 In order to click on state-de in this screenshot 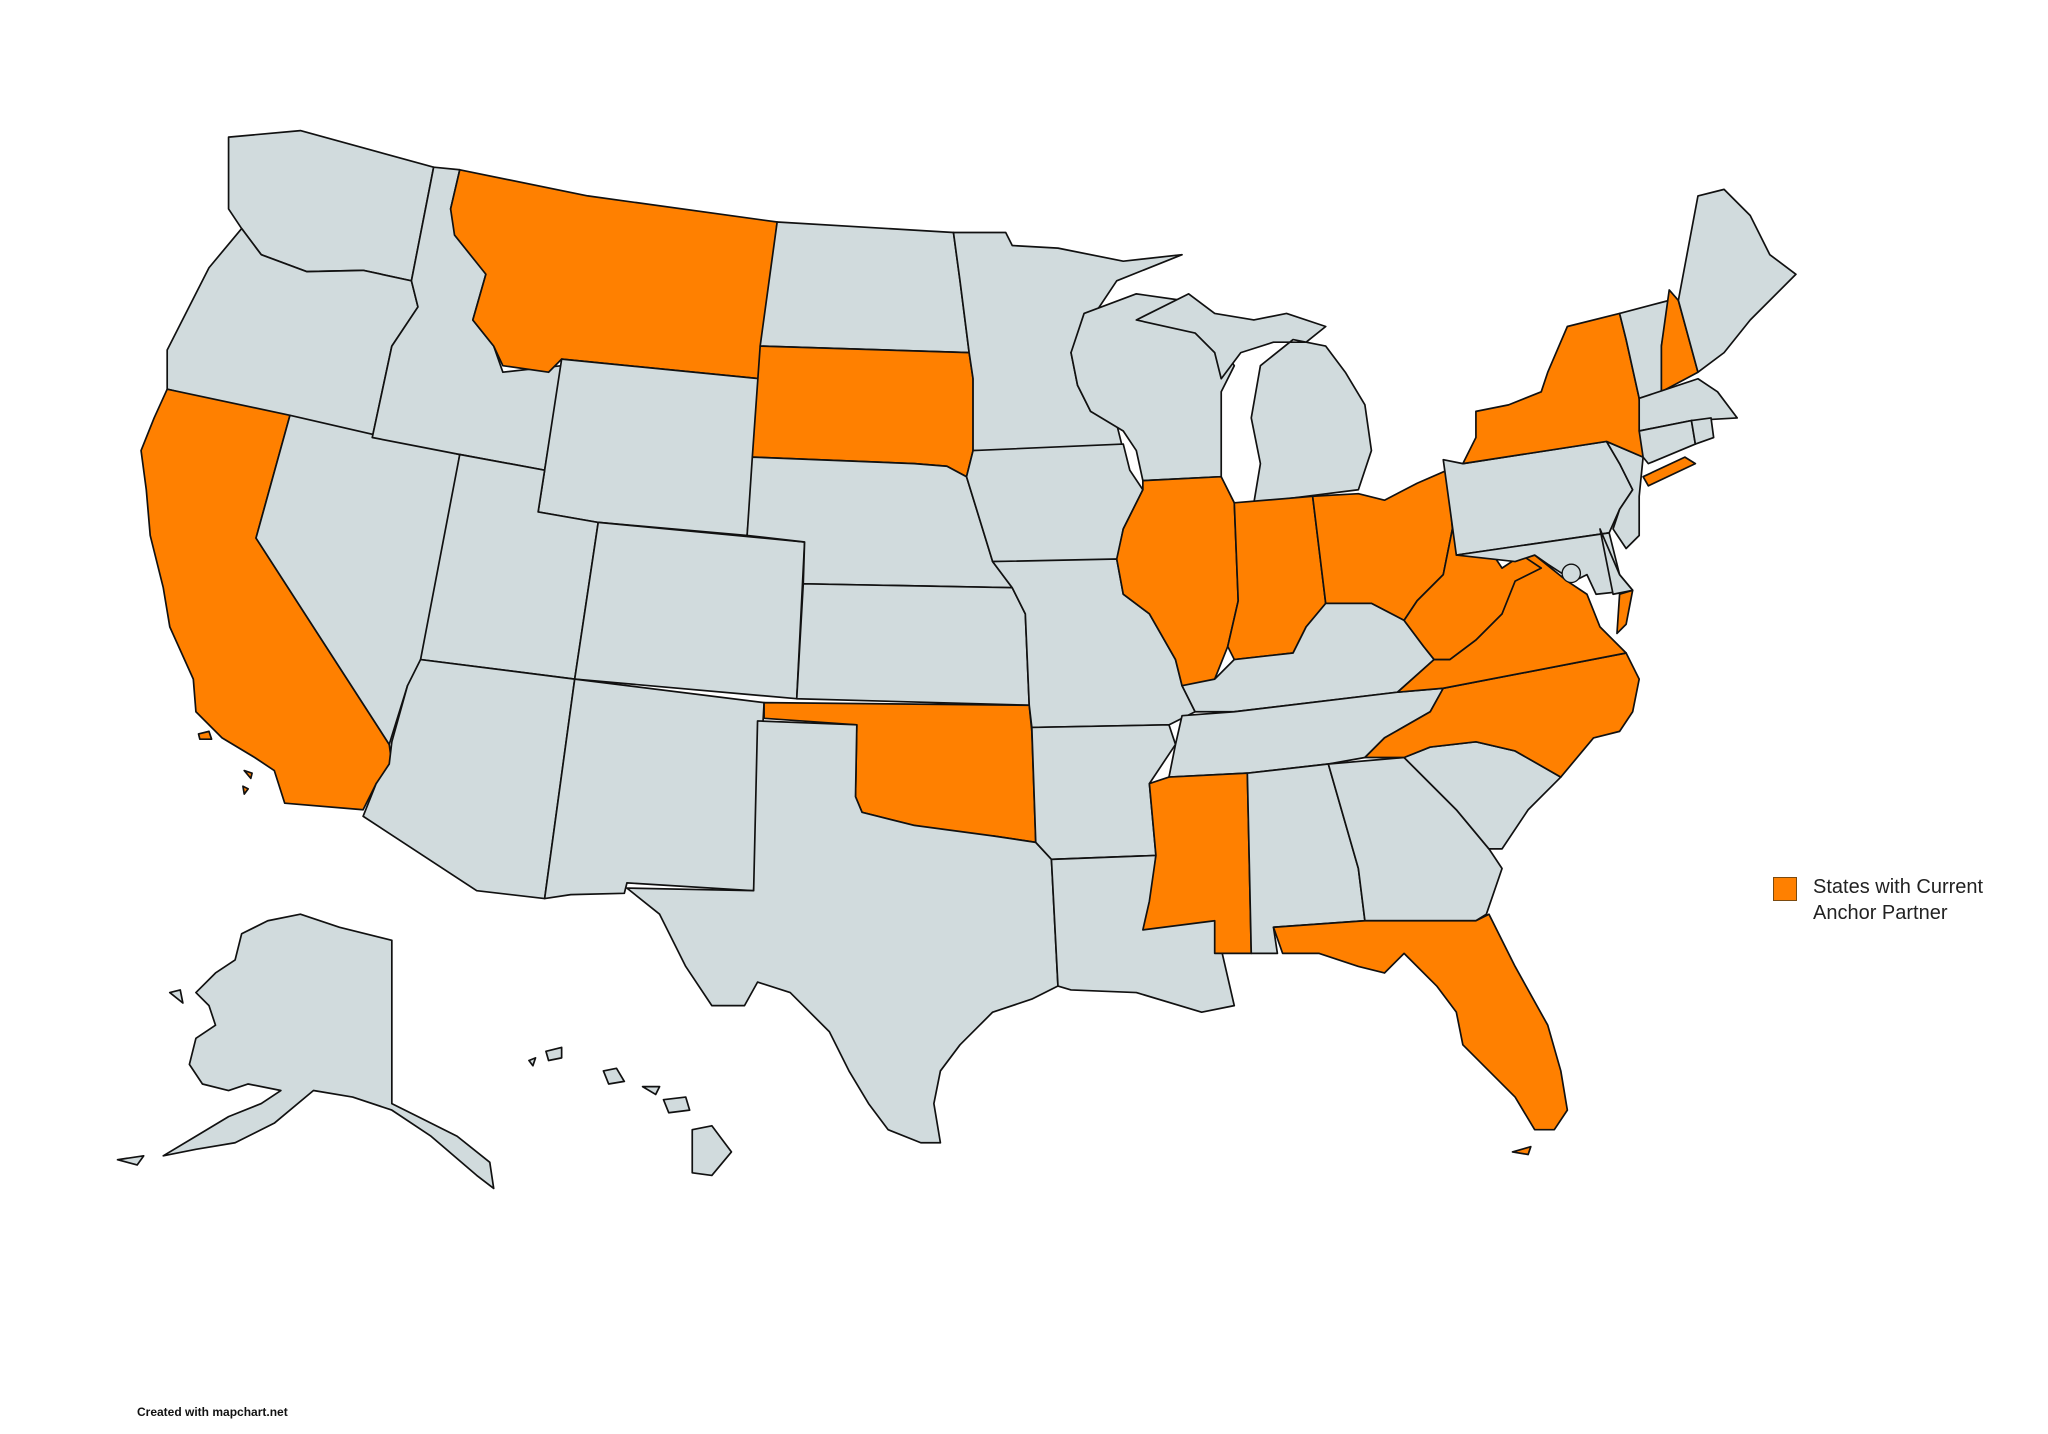, I will do `click(1616, 562)`.